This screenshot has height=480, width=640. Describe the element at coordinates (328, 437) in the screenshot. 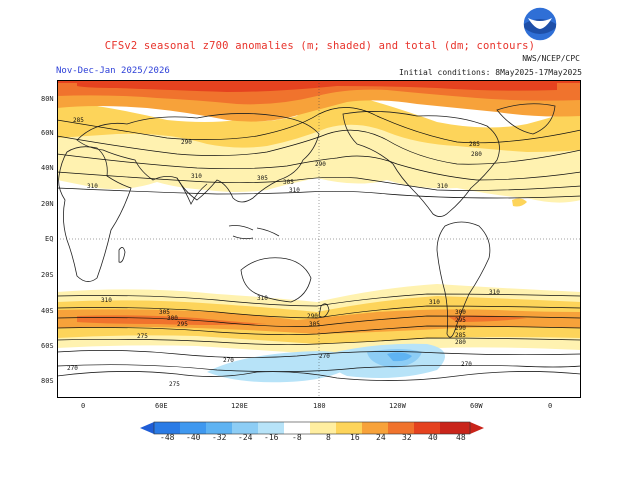

I see `colorbar-label: 8` at that location.